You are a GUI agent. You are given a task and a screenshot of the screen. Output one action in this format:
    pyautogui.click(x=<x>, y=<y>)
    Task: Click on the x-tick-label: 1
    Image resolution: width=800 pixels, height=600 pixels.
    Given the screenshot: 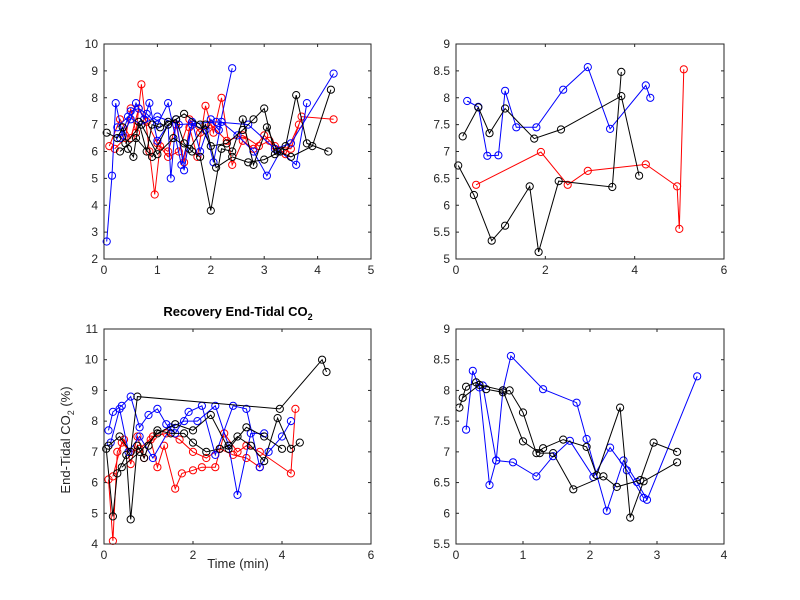 What is the action you would take?
    pyautogui.click(x=157, y=270)
    